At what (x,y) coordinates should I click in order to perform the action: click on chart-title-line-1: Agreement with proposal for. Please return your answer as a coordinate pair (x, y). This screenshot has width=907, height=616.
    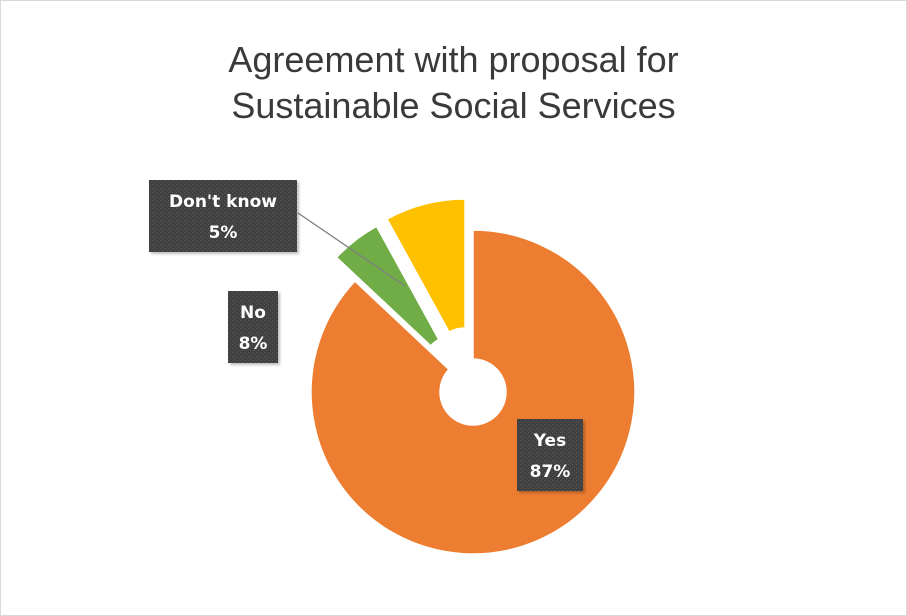
    Looking at the image, I should click on (453, 59).